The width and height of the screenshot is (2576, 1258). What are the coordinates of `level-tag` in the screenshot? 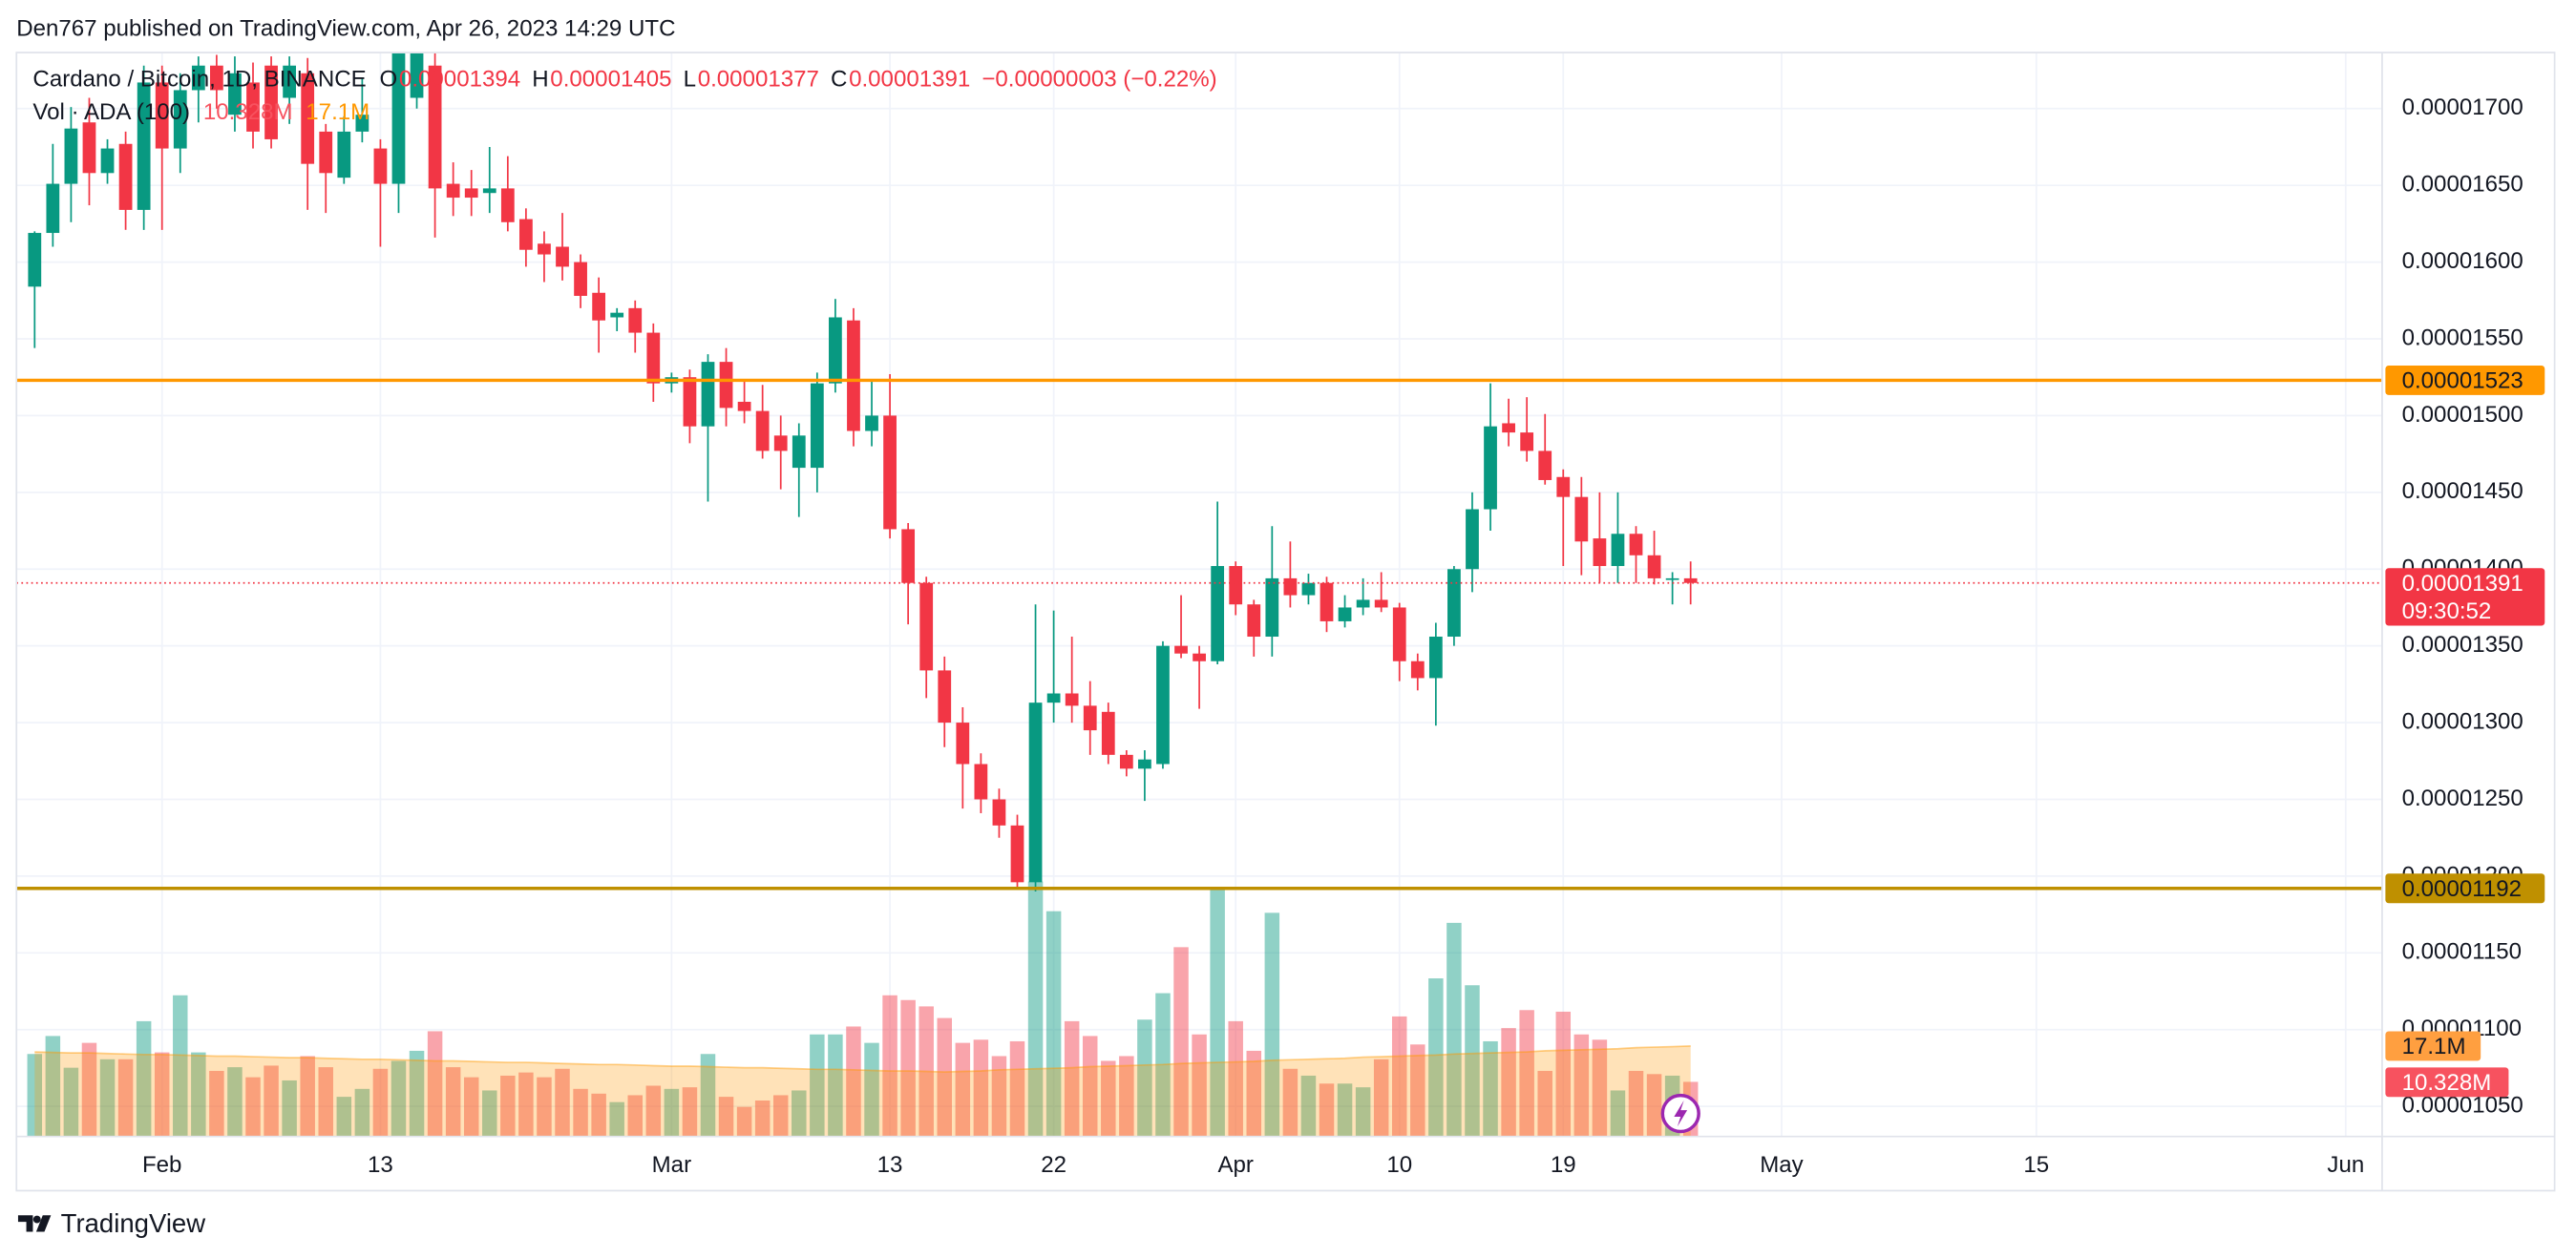 It's located at (2465, 380).